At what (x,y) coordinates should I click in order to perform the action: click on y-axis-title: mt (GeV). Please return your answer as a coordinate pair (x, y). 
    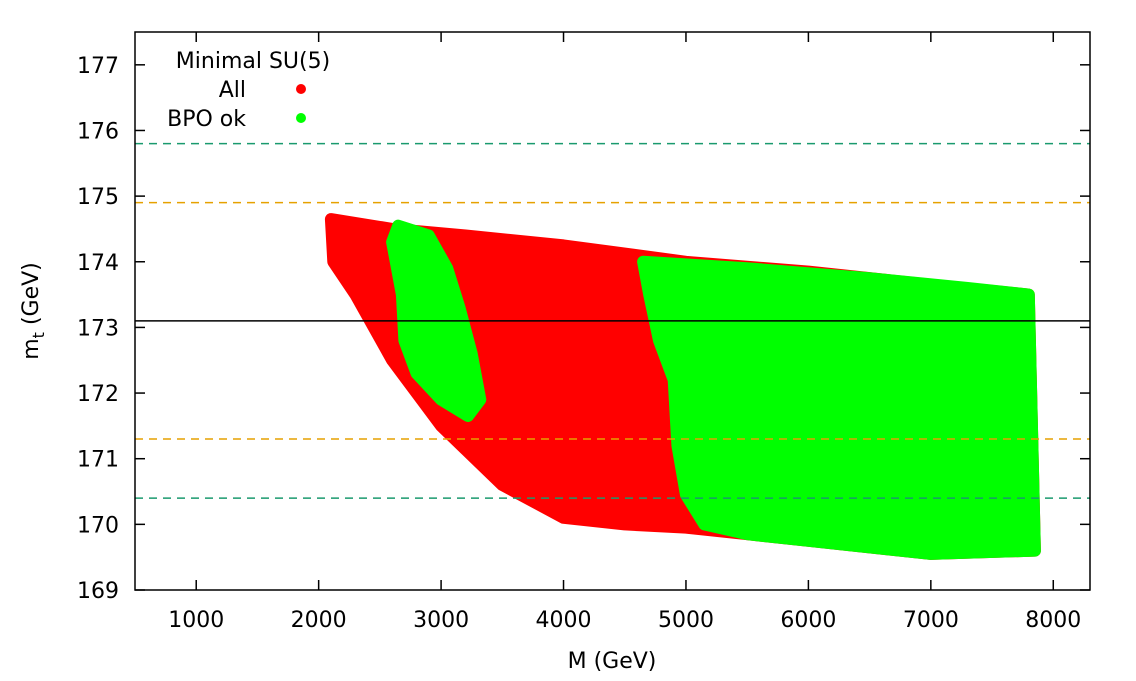
    Looking at the image, I should click on (33, 311).